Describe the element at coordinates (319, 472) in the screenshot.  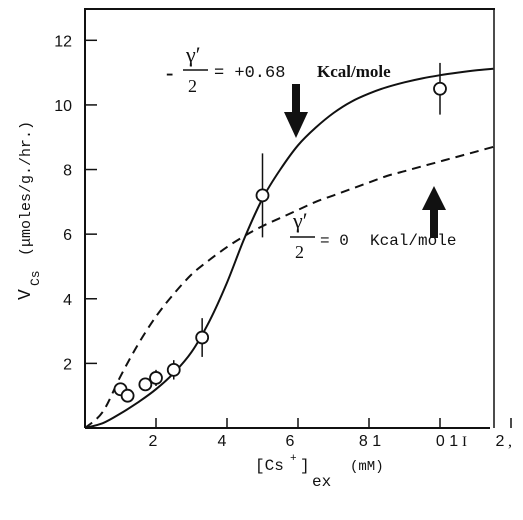
I see `x-axis-label: [Cs + ] ex (mM)` at that location.